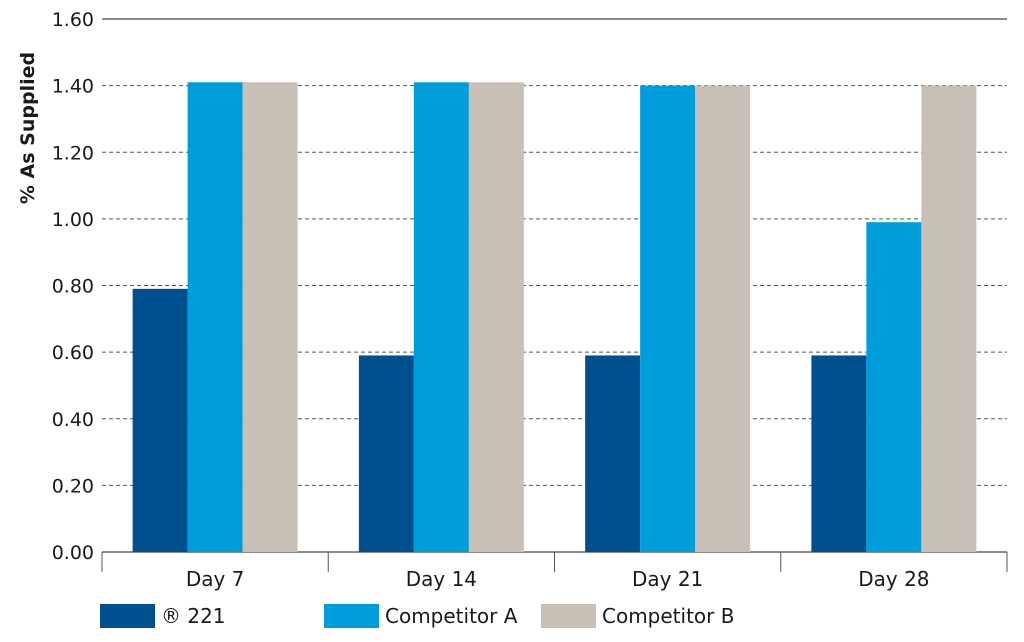 The width and height of the screenshot is (1024, 642). What do you see at coordinates (28, 128) in the screenshot?
I see `y-axis-title: % As Supplied` at bounding box center [28, 128].